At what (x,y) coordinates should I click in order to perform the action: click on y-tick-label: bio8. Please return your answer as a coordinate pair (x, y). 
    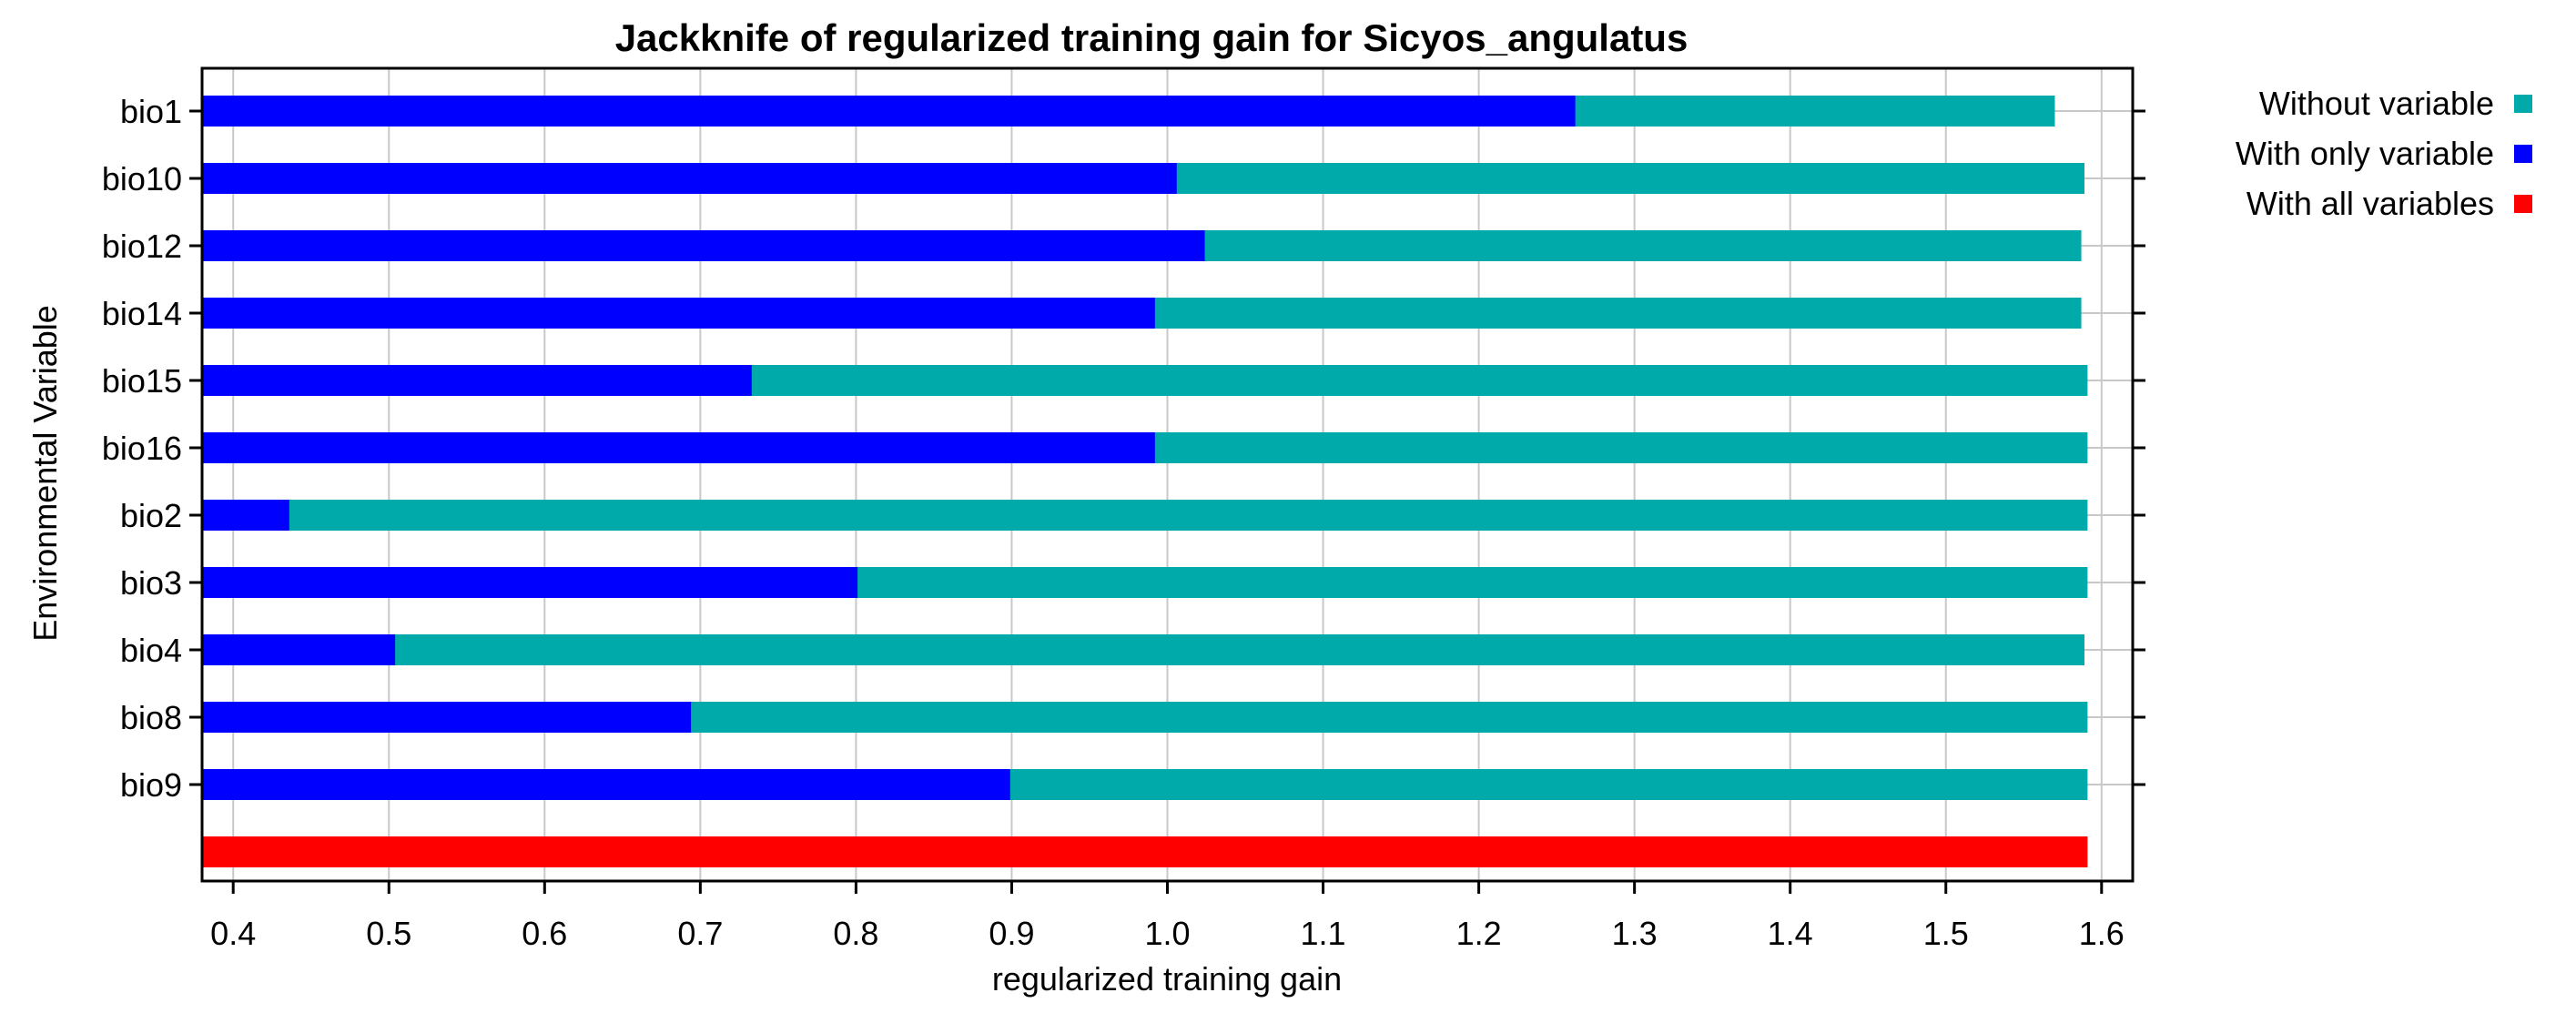
    Looking at the image, I should click on (151, 717).